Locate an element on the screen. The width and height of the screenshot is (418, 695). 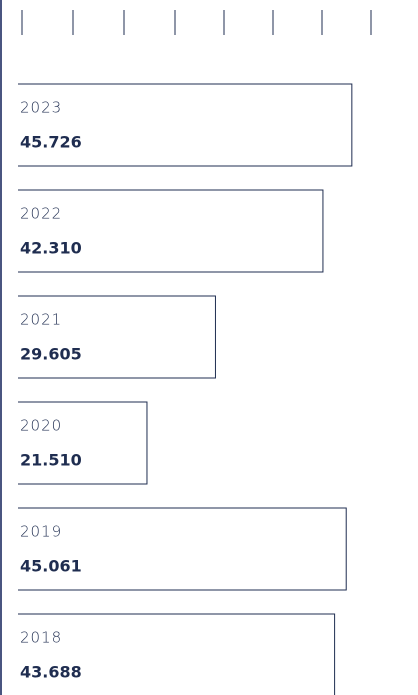
value-label: 45.726 is located at coordinates (51, 142).